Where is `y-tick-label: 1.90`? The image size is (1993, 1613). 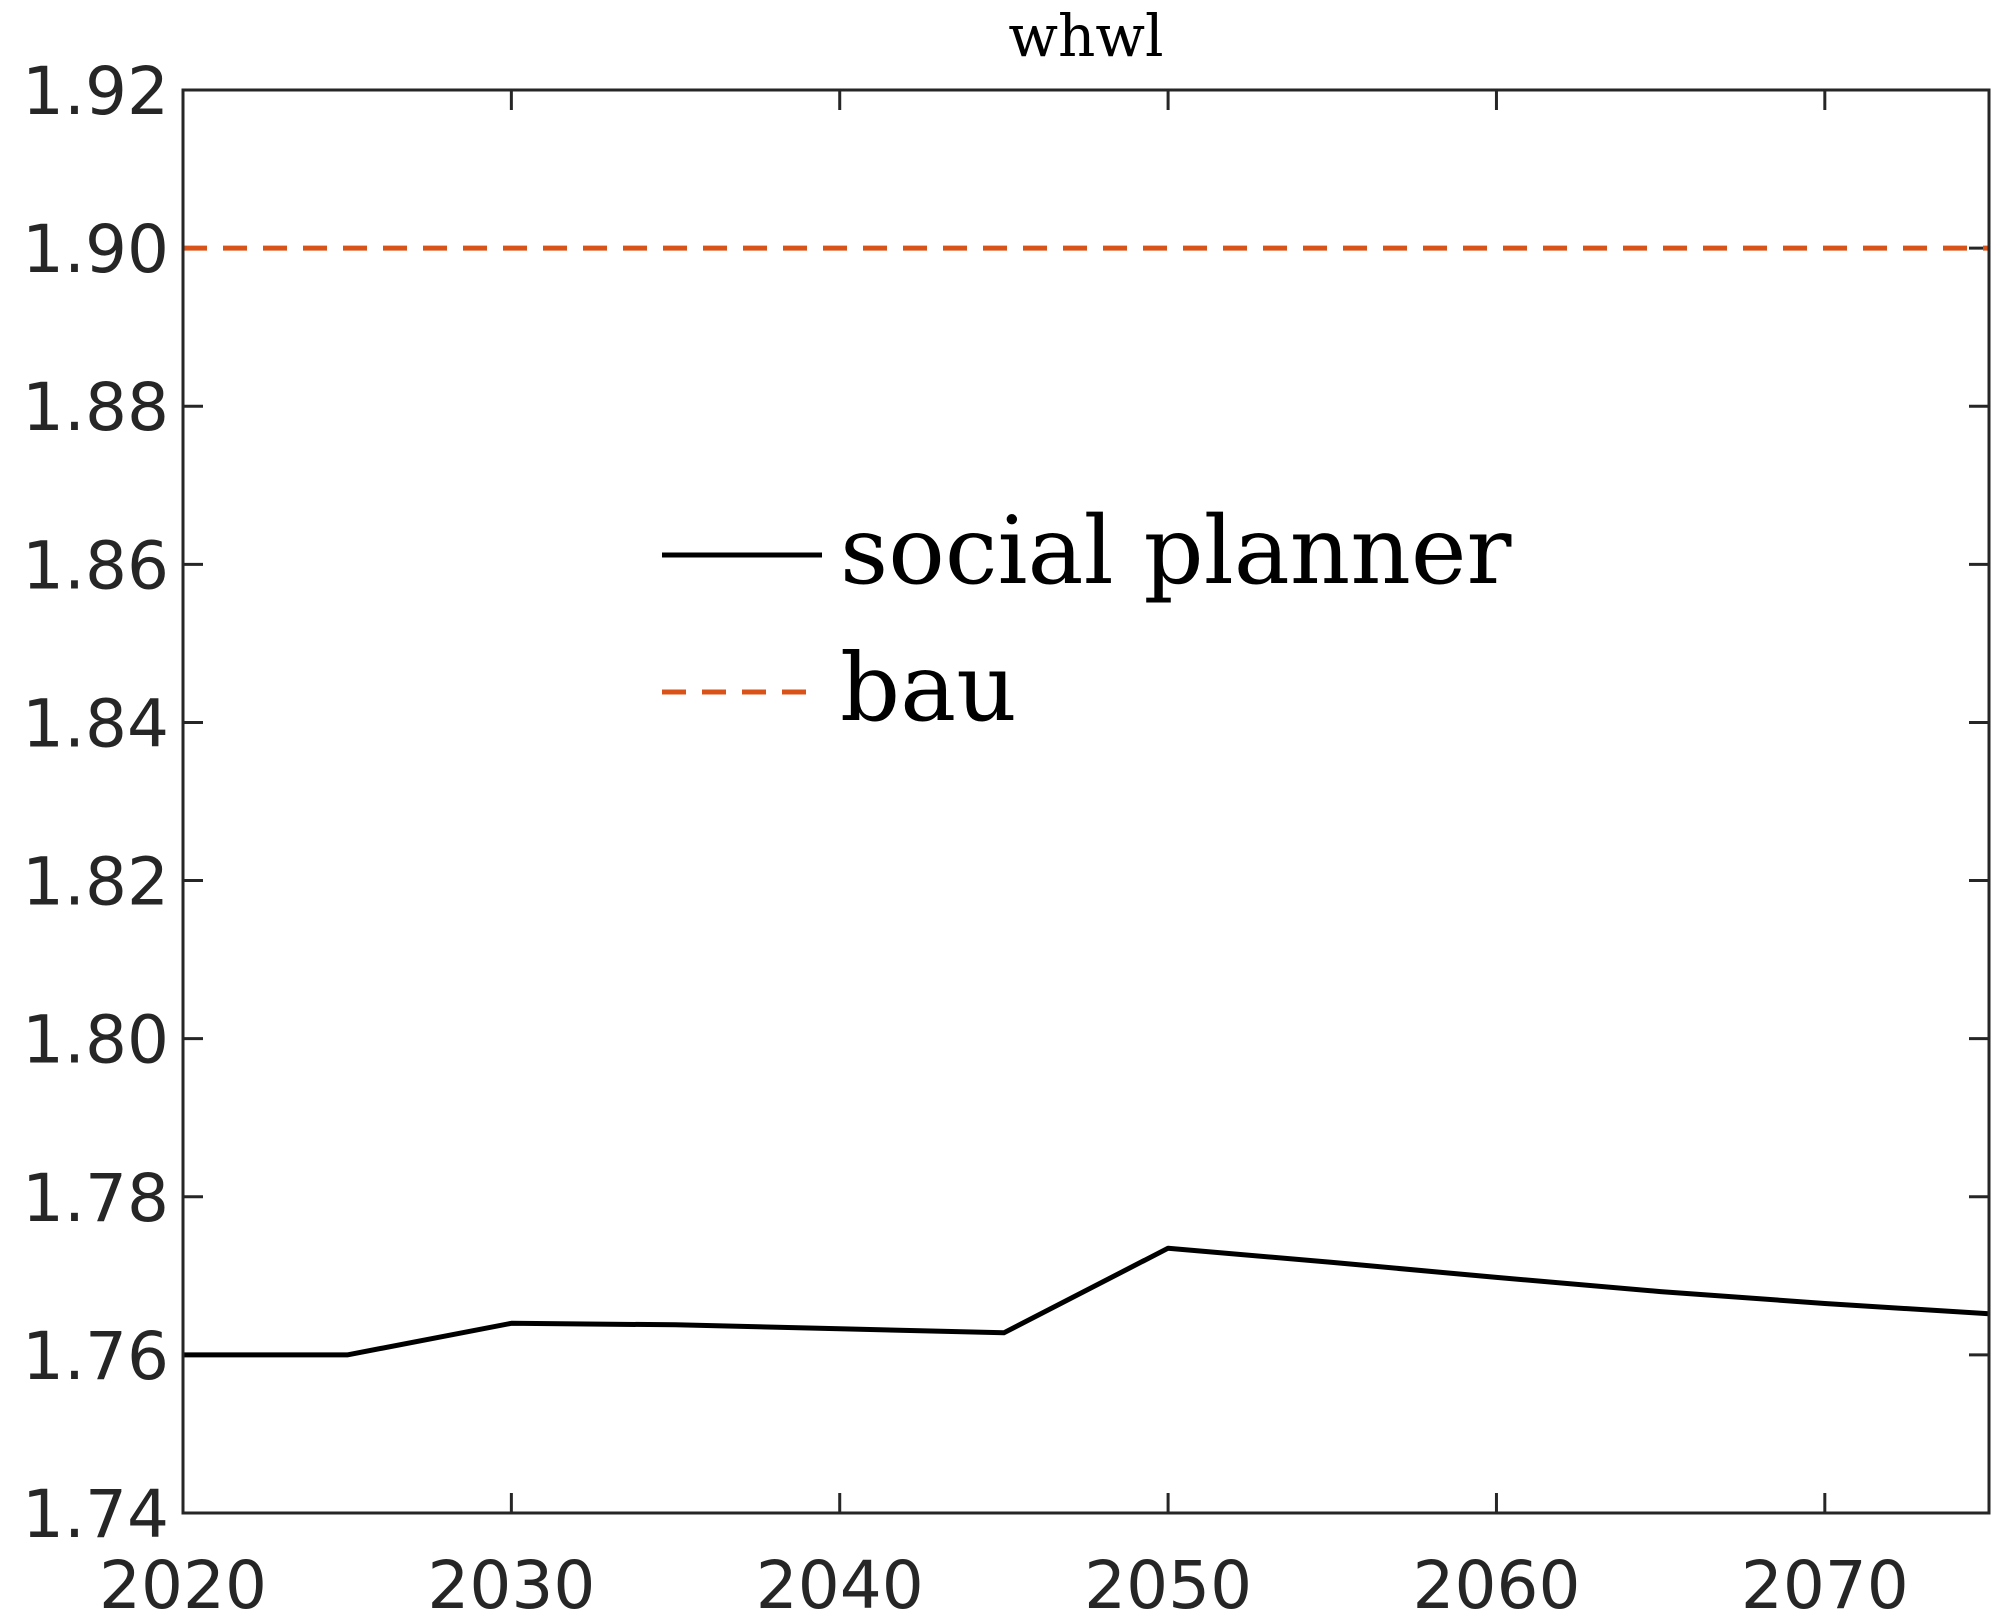 y-tick-label: 1.90 is located at coordinates (95, 249).